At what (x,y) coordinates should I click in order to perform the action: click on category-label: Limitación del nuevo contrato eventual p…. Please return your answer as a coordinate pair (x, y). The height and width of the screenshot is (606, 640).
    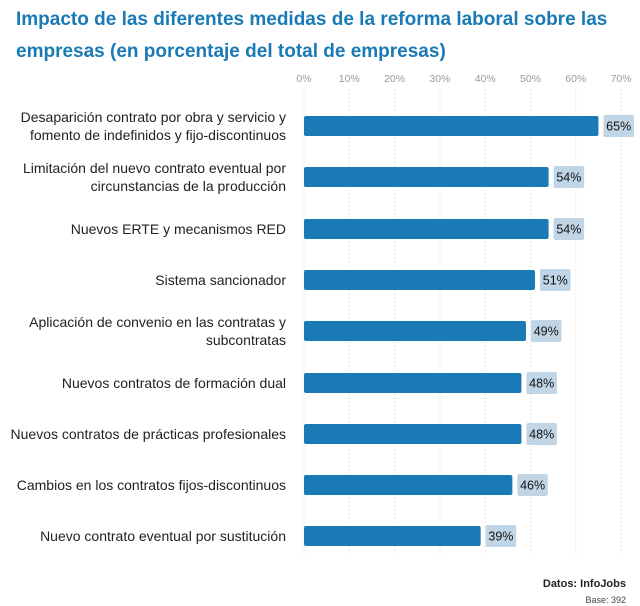
    Looking at the image, I should click on (154, 177).